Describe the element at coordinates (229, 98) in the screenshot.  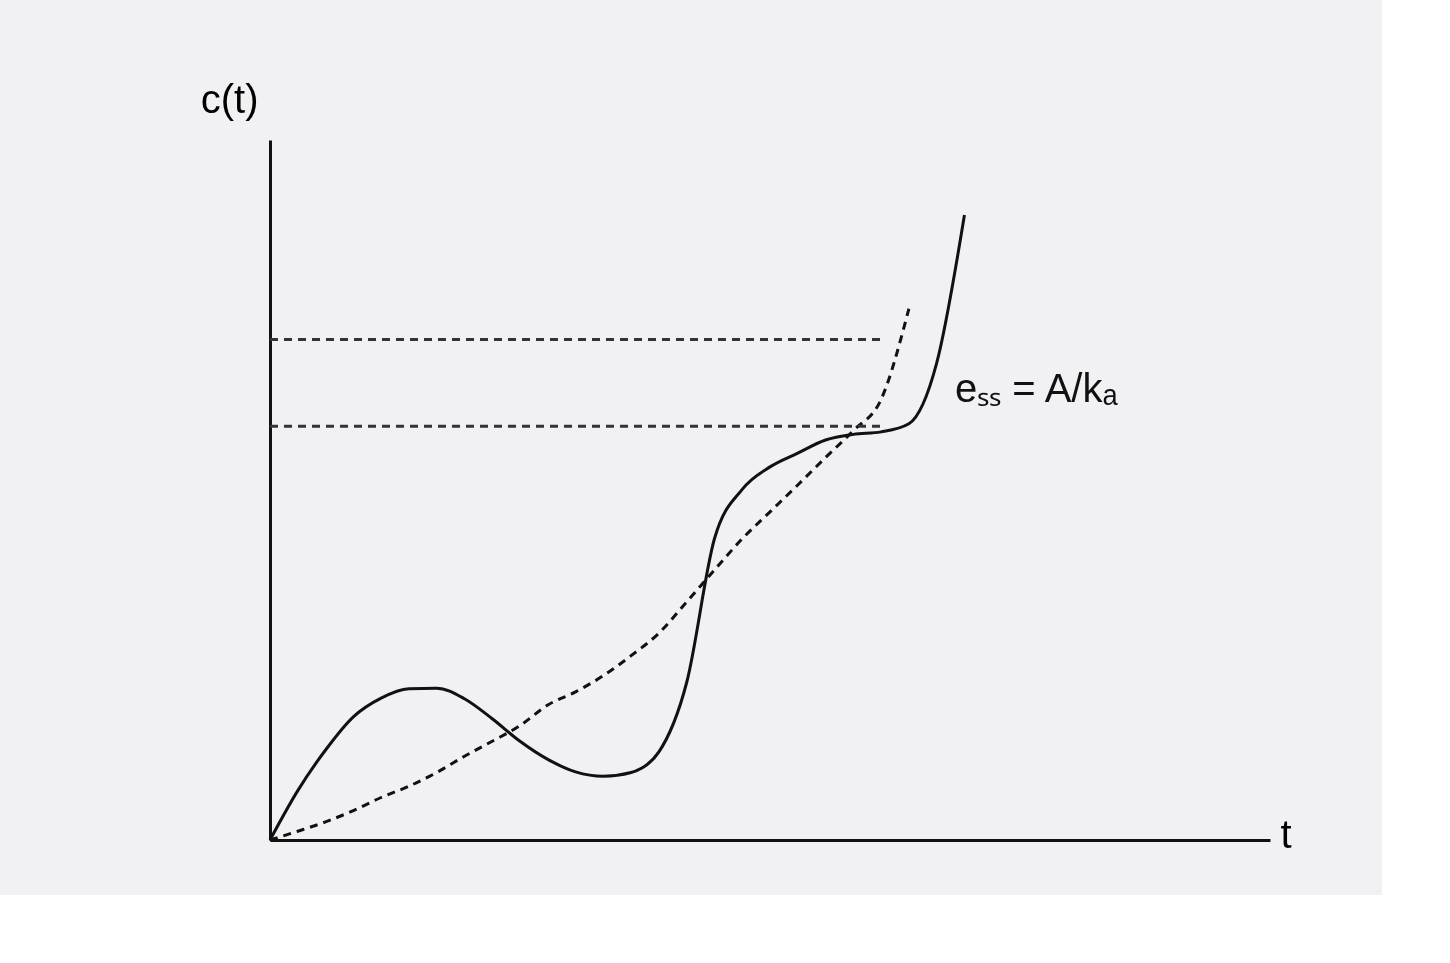
I see `y-axis-title: c(t)` at that location.